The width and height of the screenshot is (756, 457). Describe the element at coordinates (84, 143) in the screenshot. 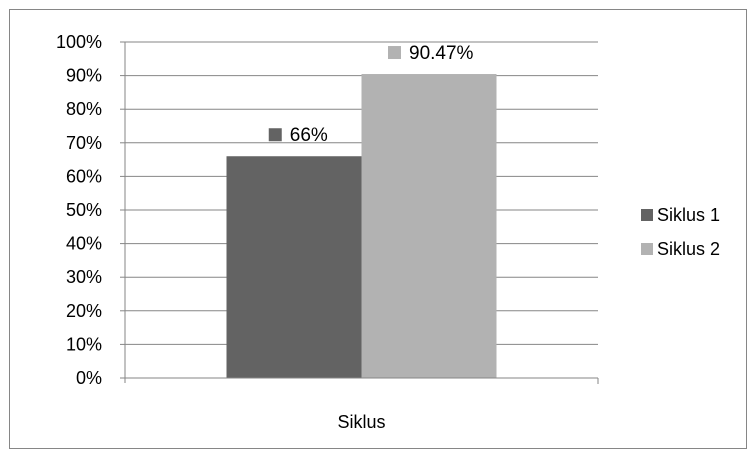

I see `y-tick-label: 70%` at that location.